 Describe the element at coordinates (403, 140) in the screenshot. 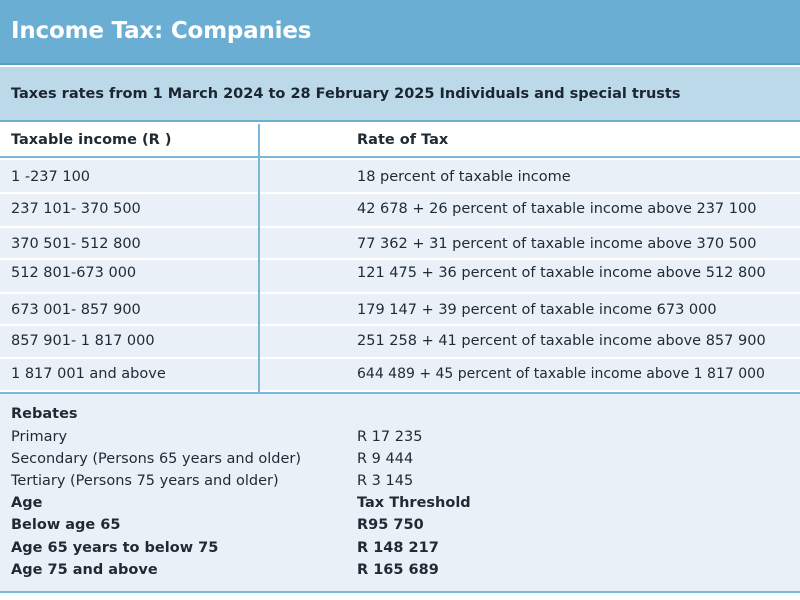

I see `column-header-rate-of-tax: Rate of Tax` at that location.